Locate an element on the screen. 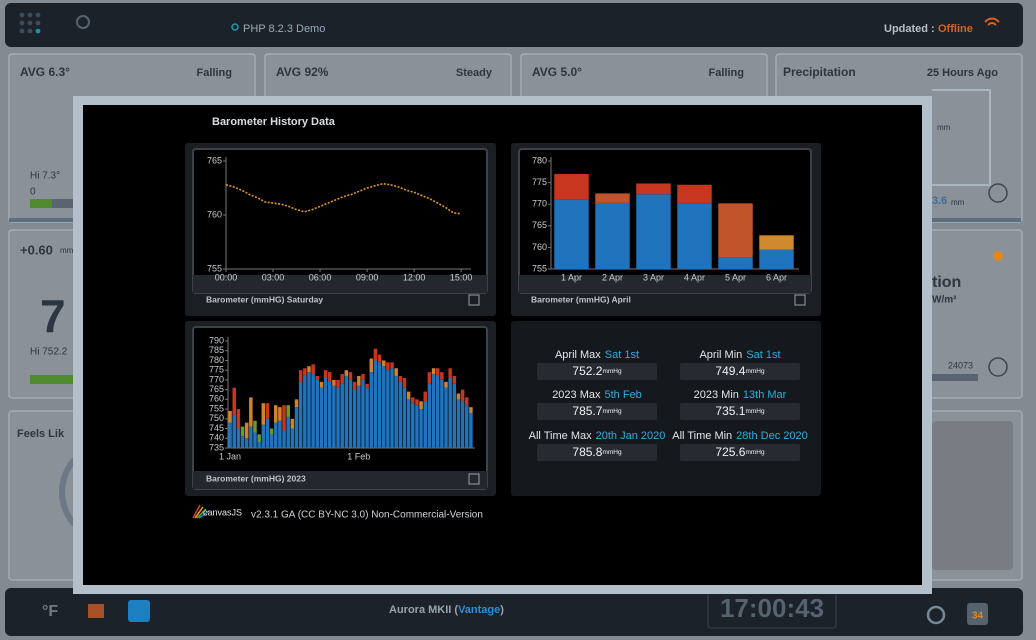 This screenshot has width=1036, height=640. weather-button is located at coordinates (139, 611).